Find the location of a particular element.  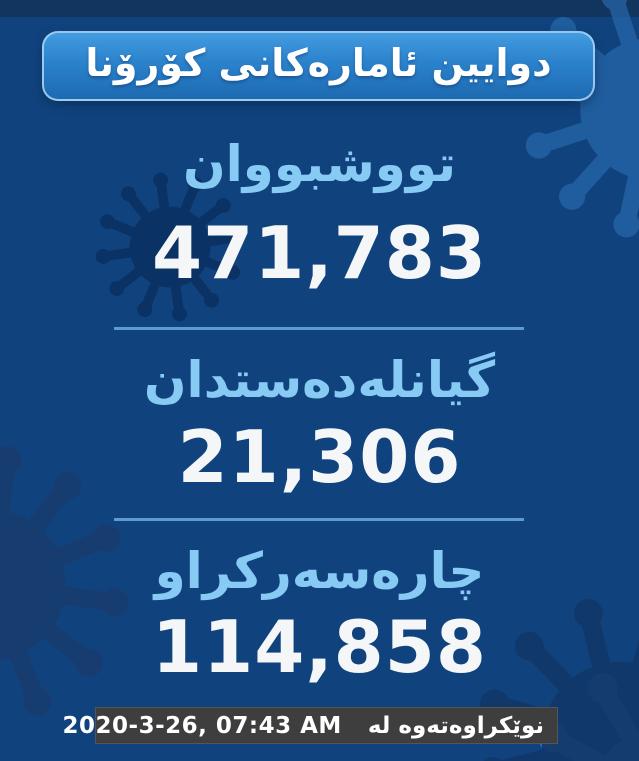

header-banner: دوايين ئامارەكانی كۆرۆنا is located at coordinates (318, 66).